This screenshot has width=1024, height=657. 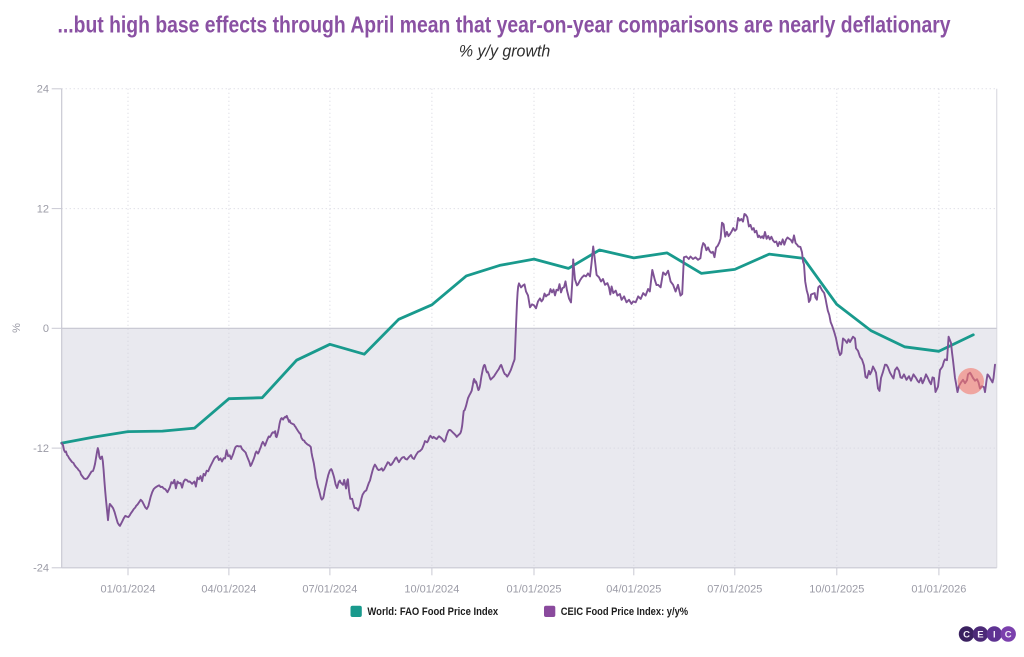 What do you see at coordinates (994, 635) in the screenshot?
I see `svg-text: I` at bounding box center [994, 635].